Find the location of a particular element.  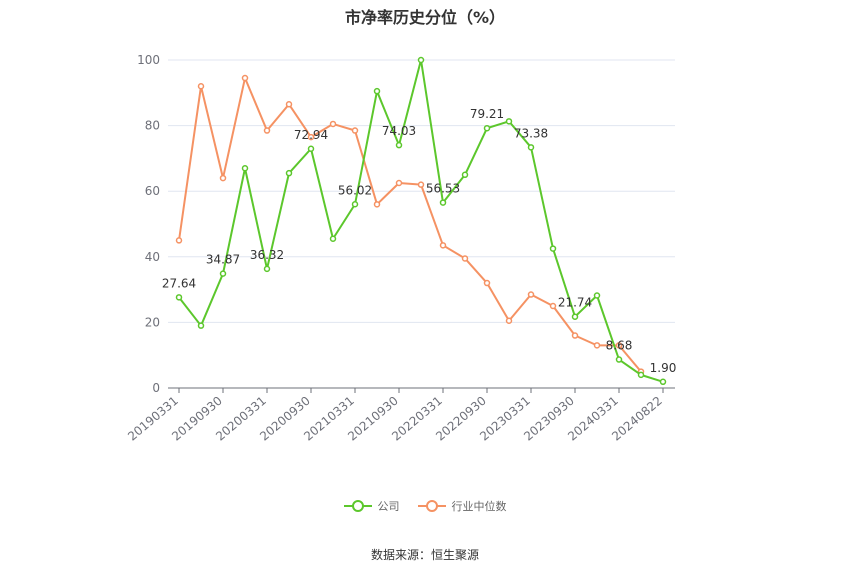

legend-item-industry: 行业中位数 is located at coordinates (462, 506).